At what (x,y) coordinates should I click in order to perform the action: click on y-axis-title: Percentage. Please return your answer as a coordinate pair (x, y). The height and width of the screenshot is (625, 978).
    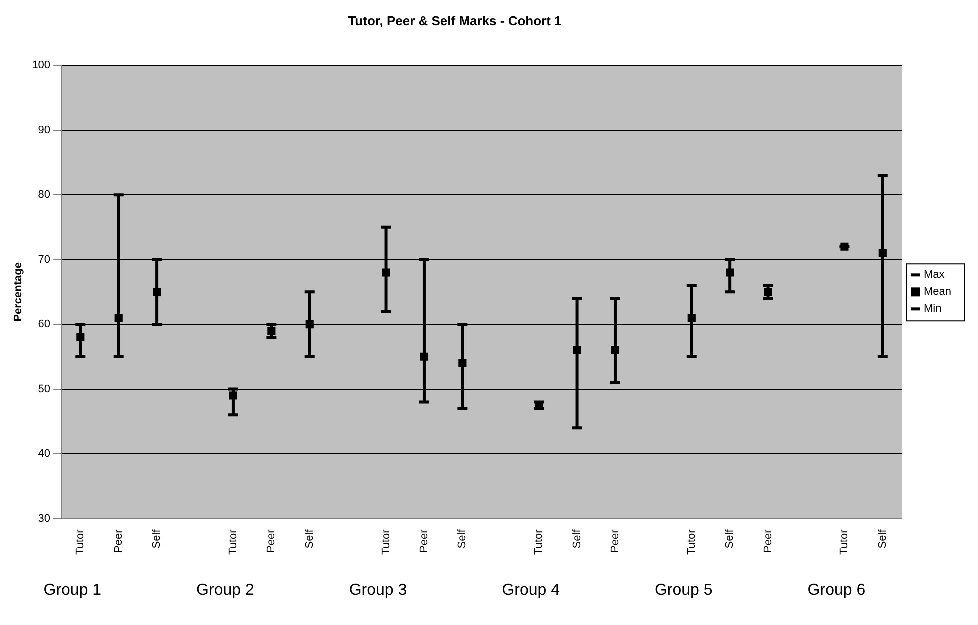
    Looking at the image, I should click on (18, 292).